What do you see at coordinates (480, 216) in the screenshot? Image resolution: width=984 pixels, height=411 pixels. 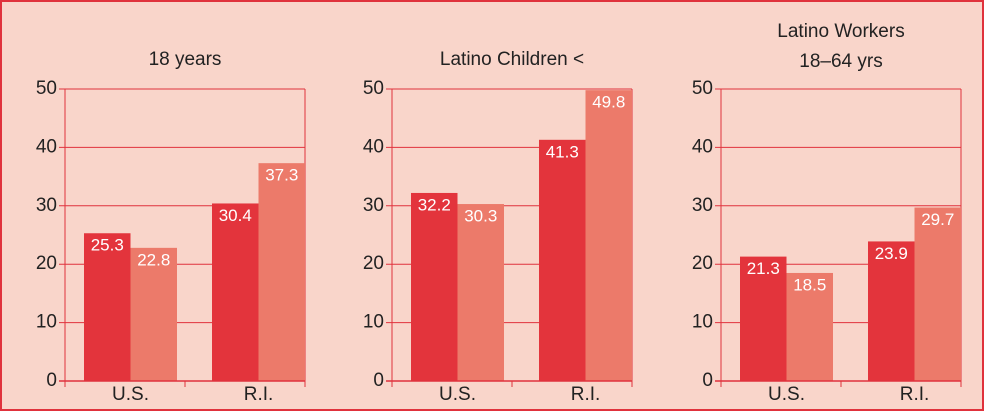 I see `value-label: 30.3` at bounding box center [480, 216].